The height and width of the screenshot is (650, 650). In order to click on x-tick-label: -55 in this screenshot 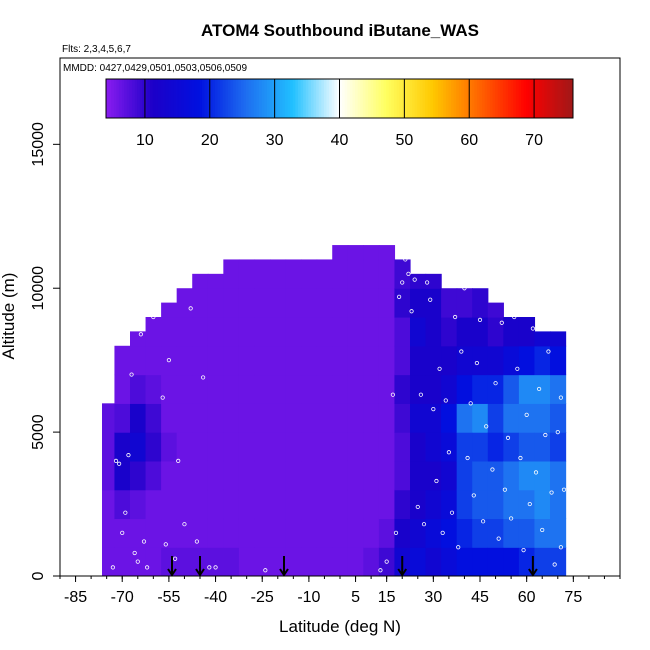, I will do `click(168, 597)`.